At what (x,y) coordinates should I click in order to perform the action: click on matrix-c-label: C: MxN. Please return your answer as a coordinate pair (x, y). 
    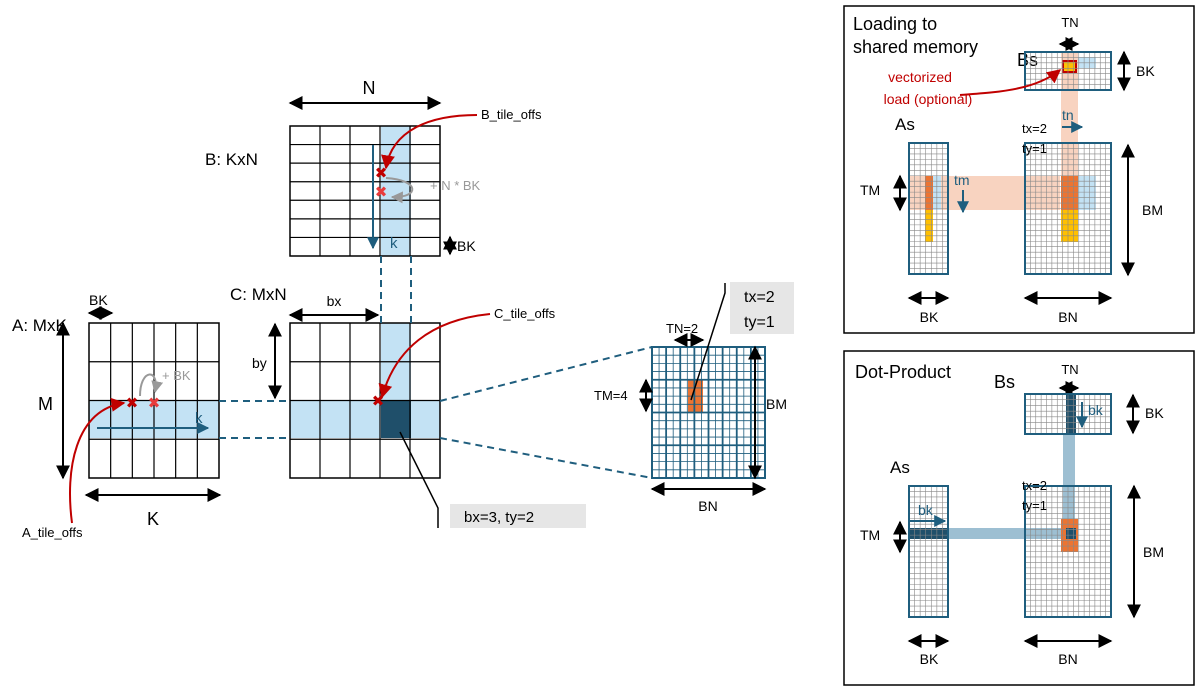
    Looking at the image, I should click on (258, 294).